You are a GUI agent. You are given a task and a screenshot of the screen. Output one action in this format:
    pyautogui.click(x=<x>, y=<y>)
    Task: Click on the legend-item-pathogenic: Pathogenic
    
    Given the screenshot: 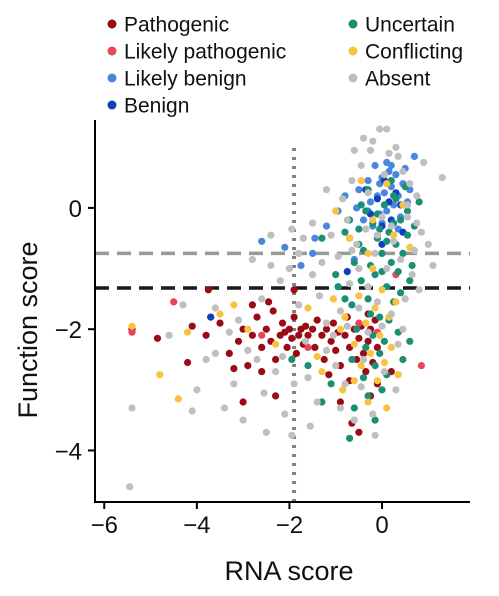 What is the action you would take?
    pyautogui.click(x=168, y=25)
    